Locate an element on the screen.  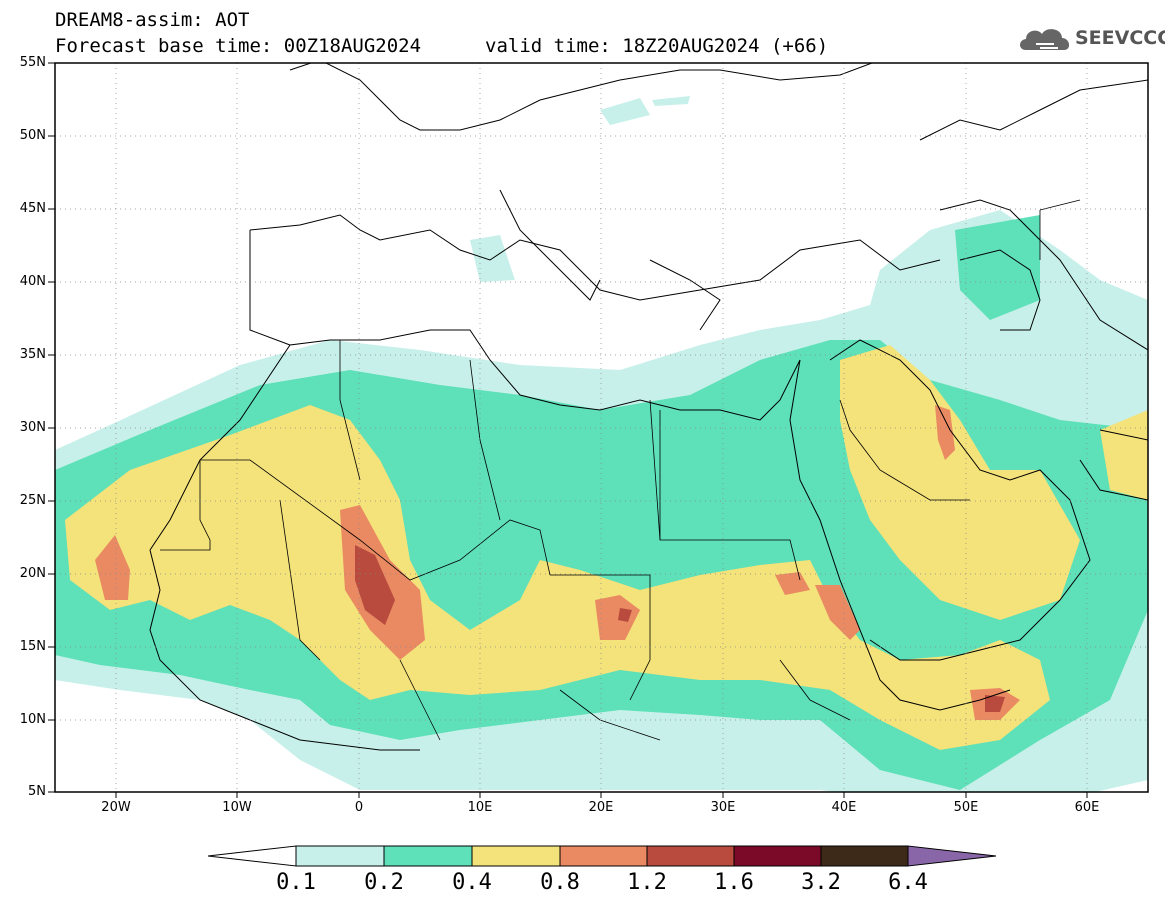
lon-label: 20E is located at coordinates (601, 807).